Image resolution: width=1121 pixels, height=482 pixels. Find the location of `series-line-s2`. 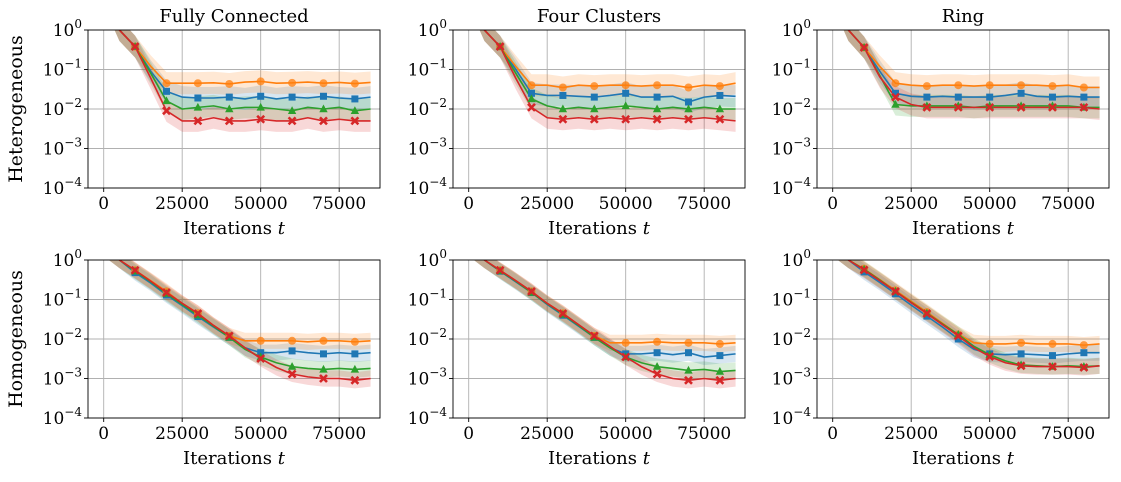

series-line-s2 is located at coordinates (973, 303).